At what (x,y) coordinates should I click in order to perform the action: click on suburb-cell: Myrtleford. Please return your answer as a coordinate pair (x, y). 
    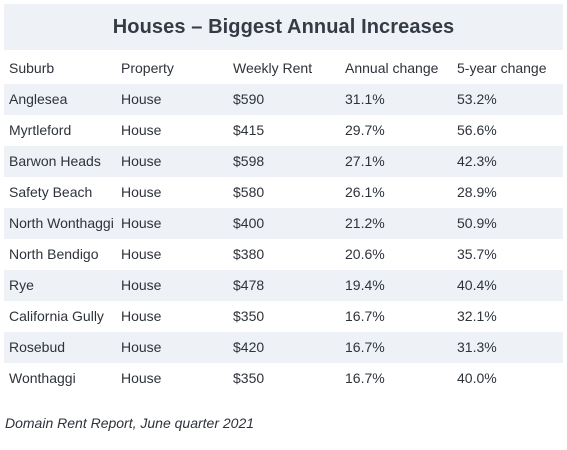
    Looking at the image, I should click on (60, 130).